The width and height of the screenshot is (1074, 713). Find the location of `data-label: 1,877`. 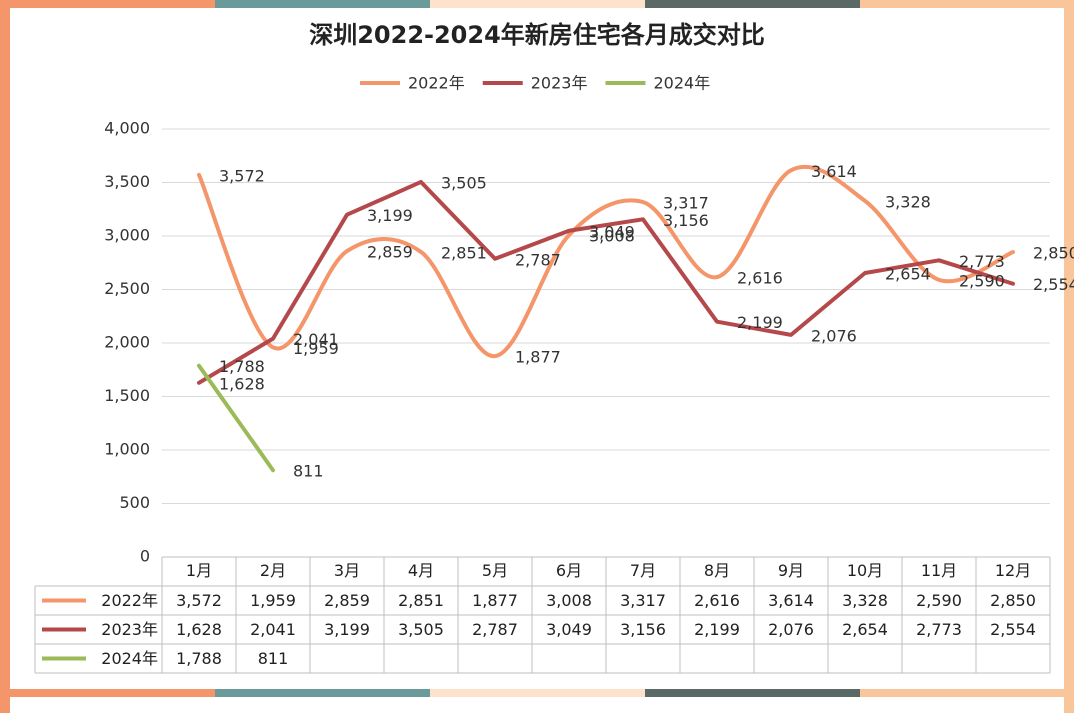

data-label: 1,877 is located at coordinates (538, 357).